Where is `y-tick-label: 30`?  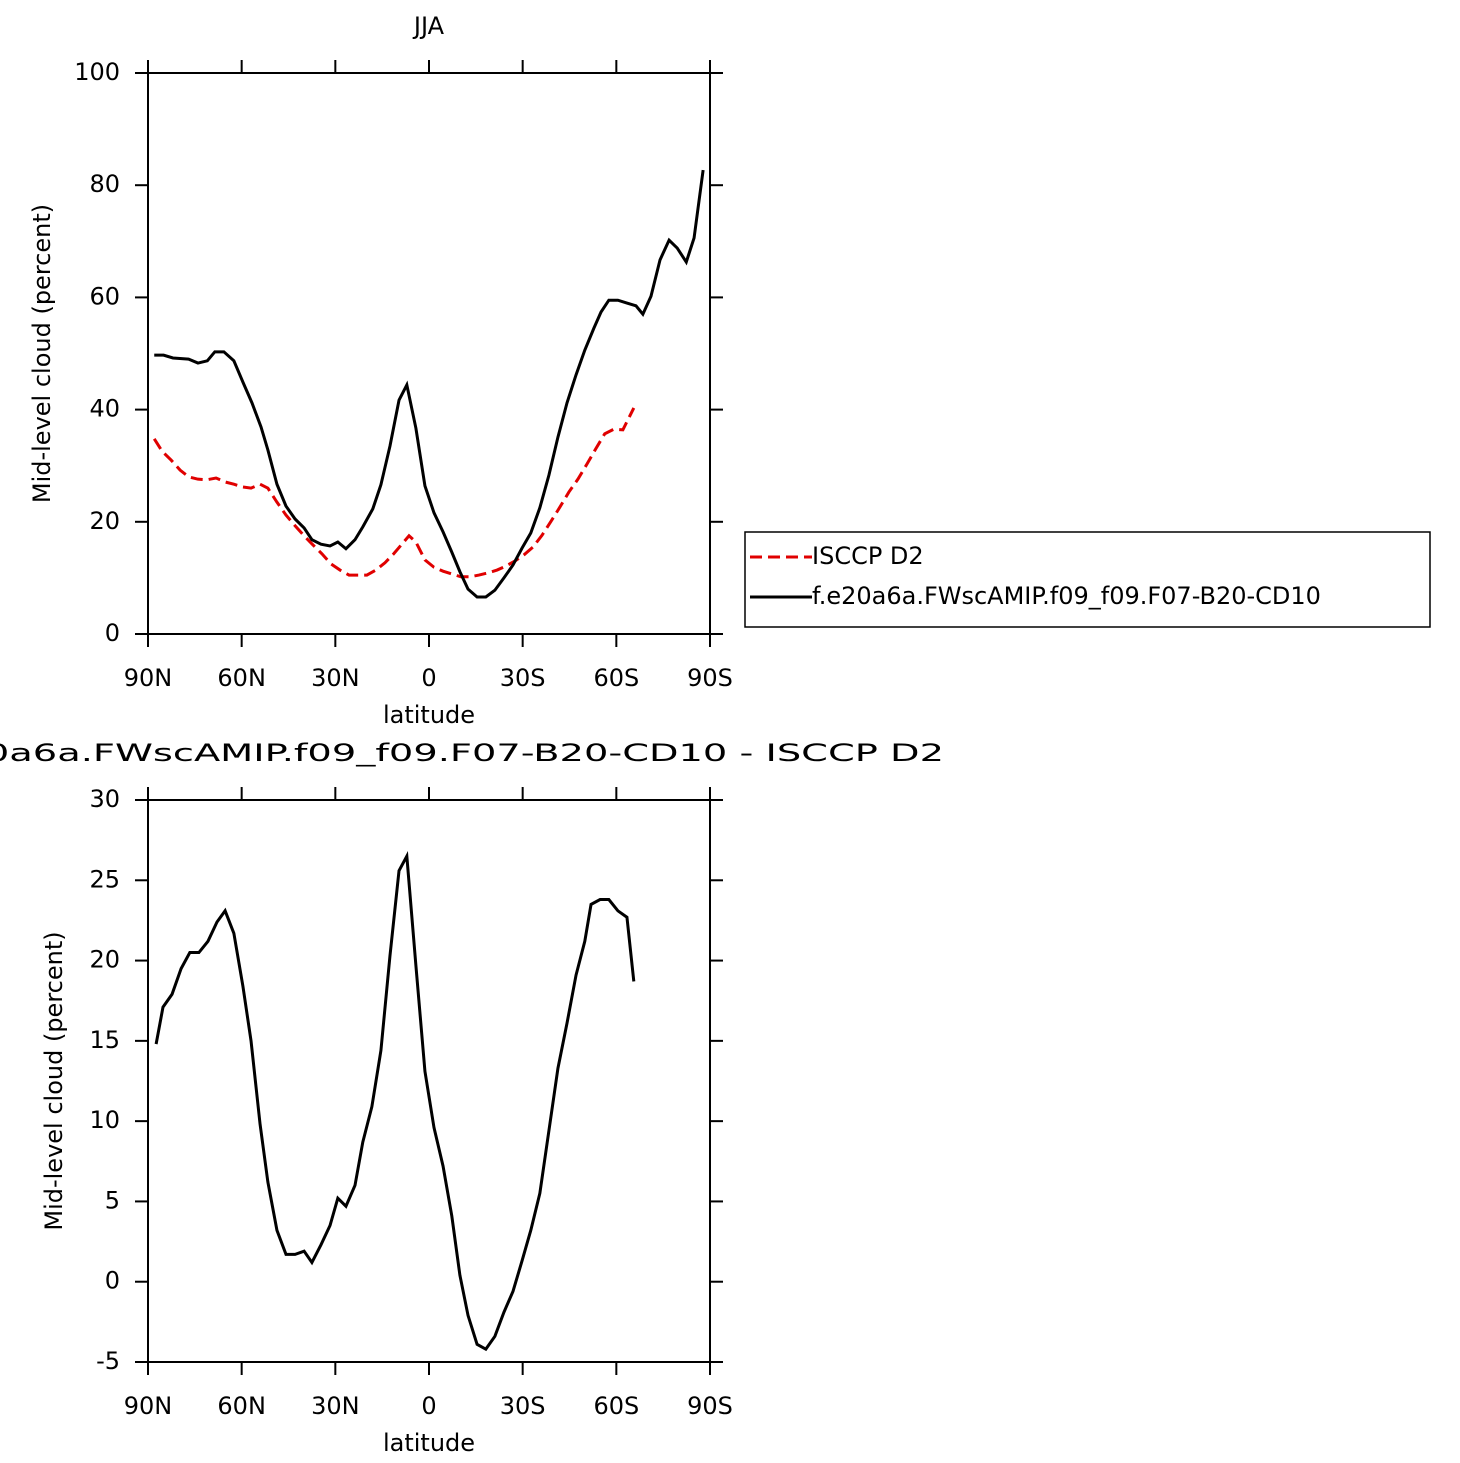
y-tick-label: 30 is located at coordinates (104, 799).